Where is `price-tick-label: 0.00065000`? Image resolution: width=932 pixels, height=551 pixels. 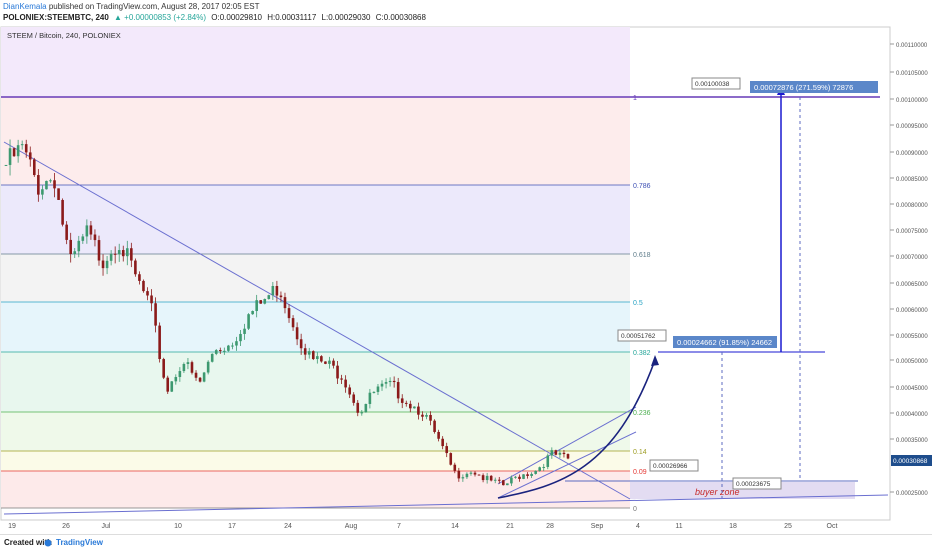 price-tick-label: 0.00065000 is located at coordinates (912, 285).